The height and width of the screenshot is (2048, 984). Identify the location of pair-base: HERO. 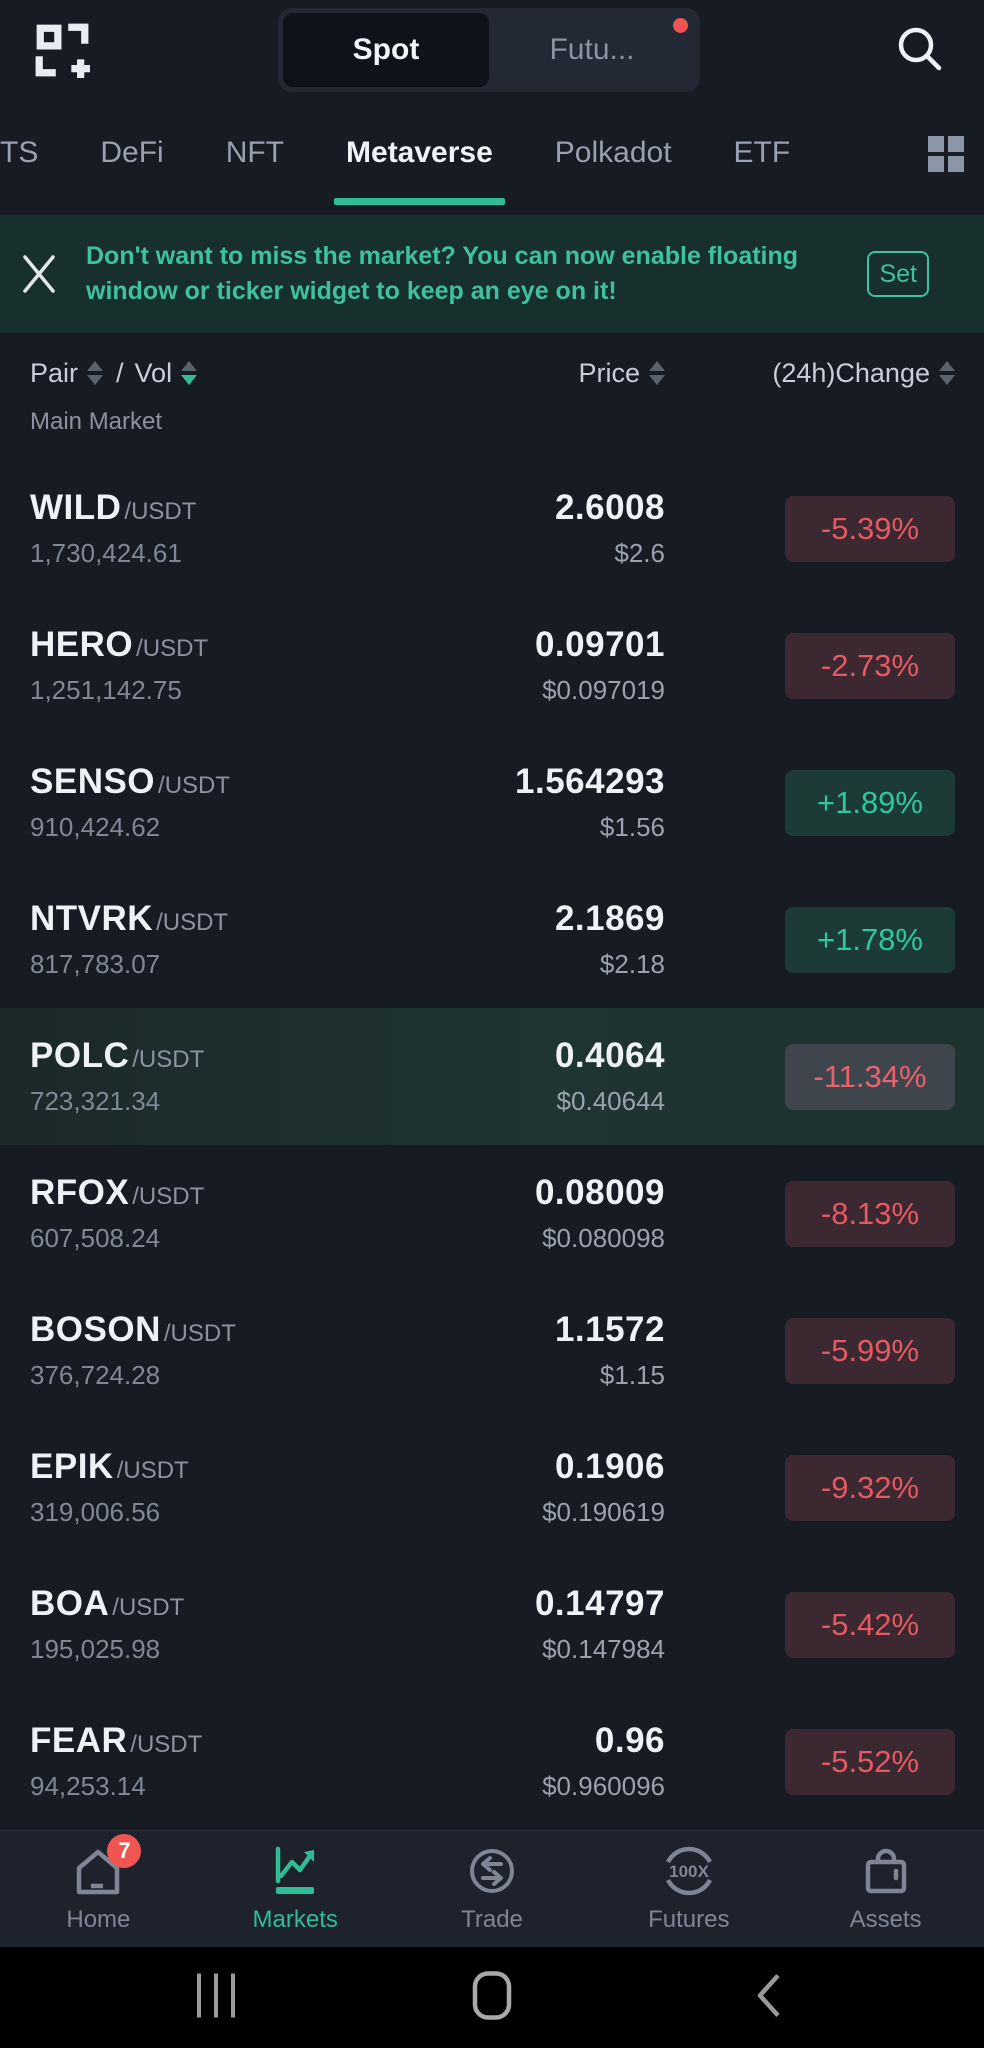
(82, 644).